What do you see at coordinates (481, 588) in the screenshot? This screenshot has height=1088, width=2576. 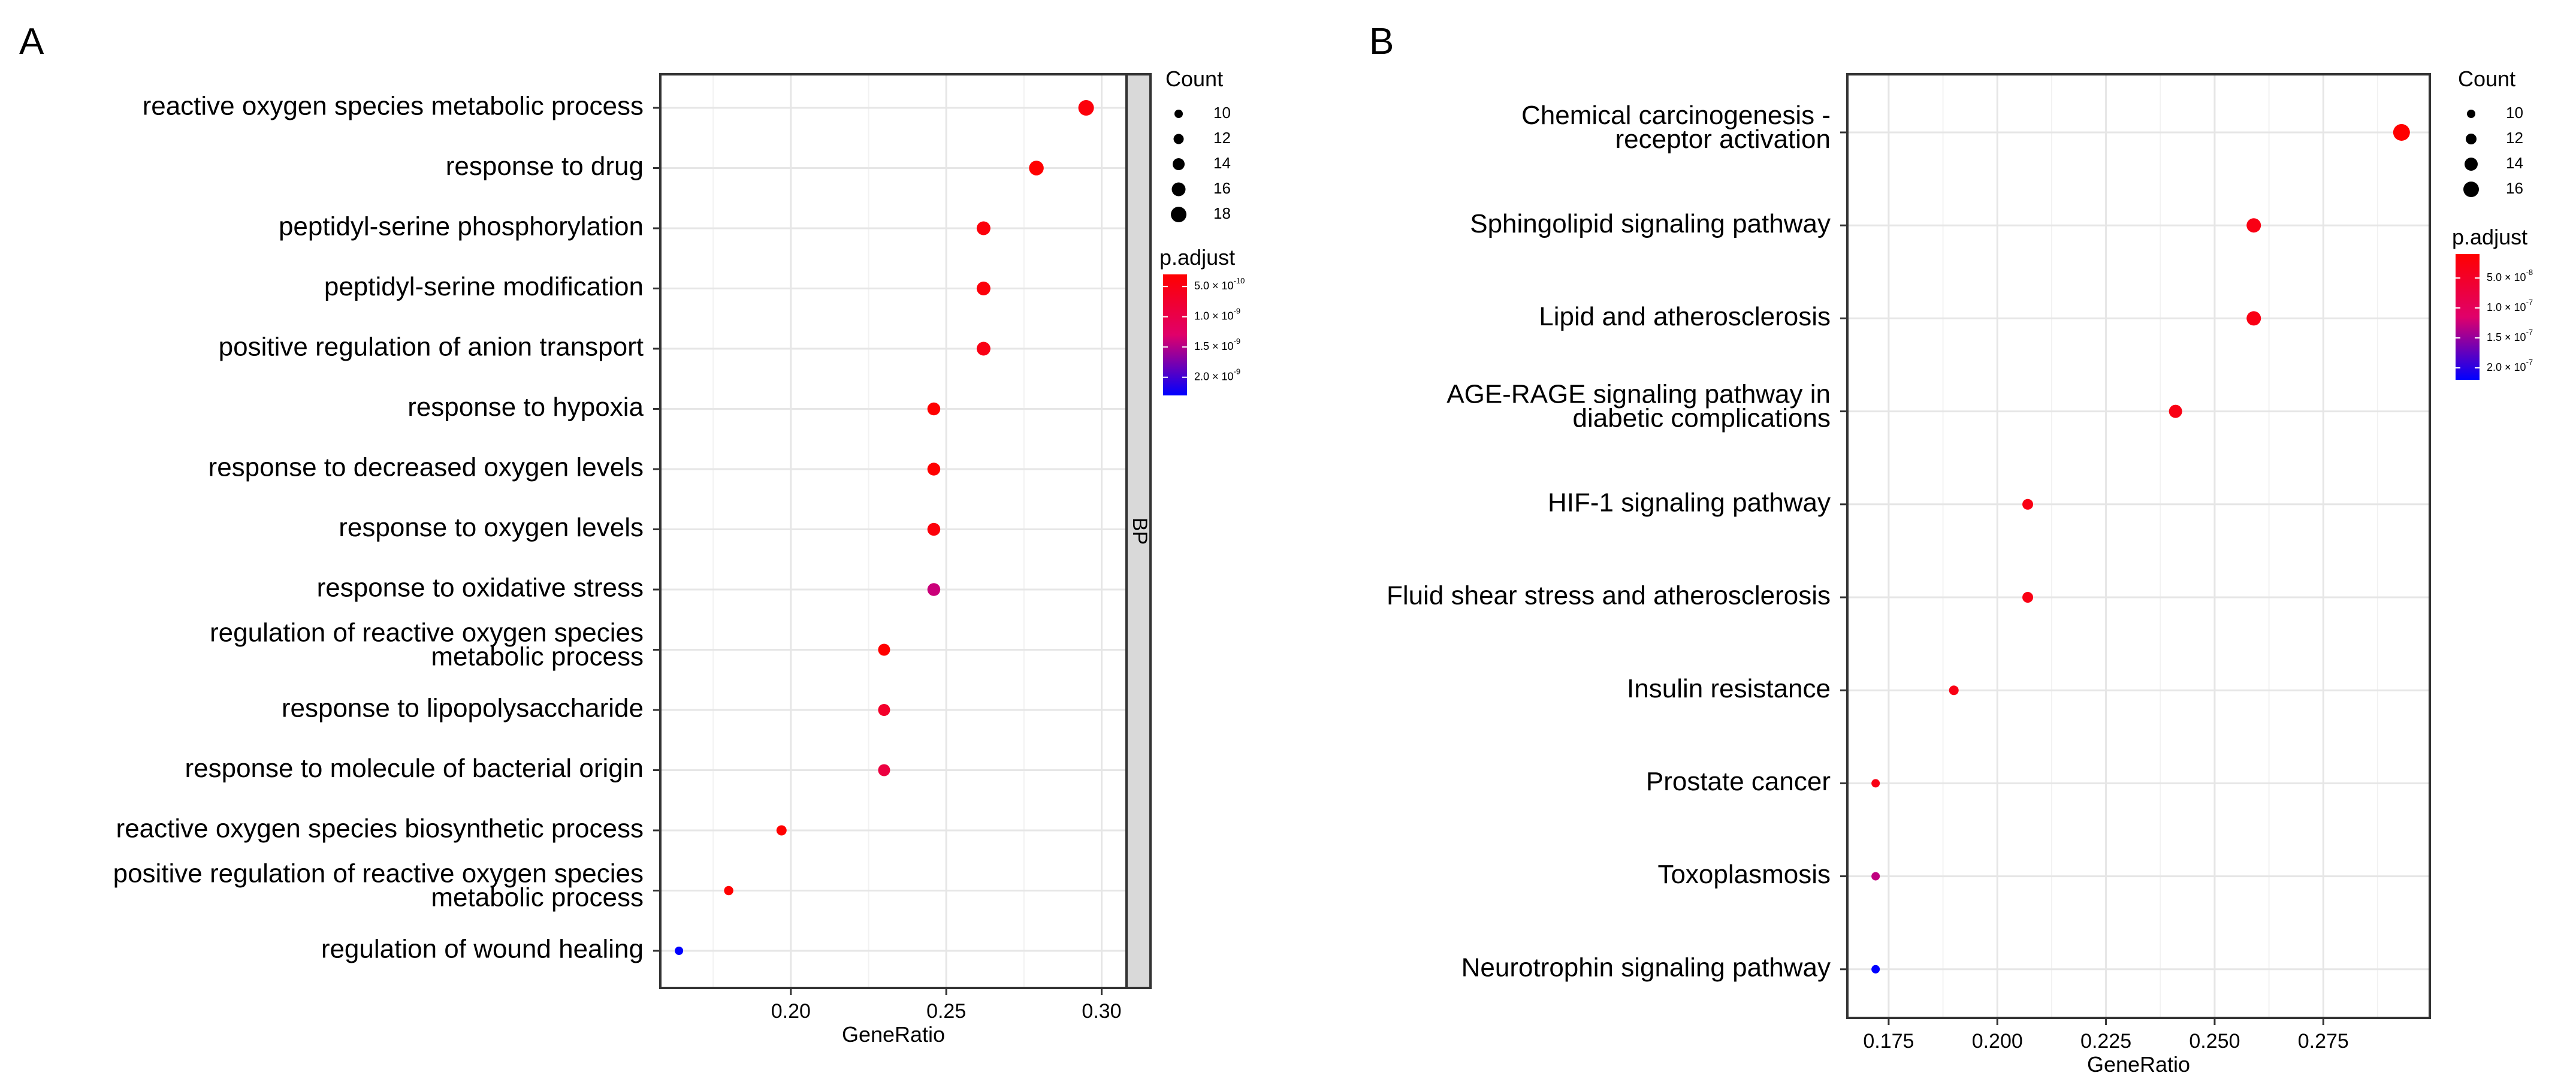 I see `y-tick-label: response to oxidative stress` at bounding box center [481, 588].